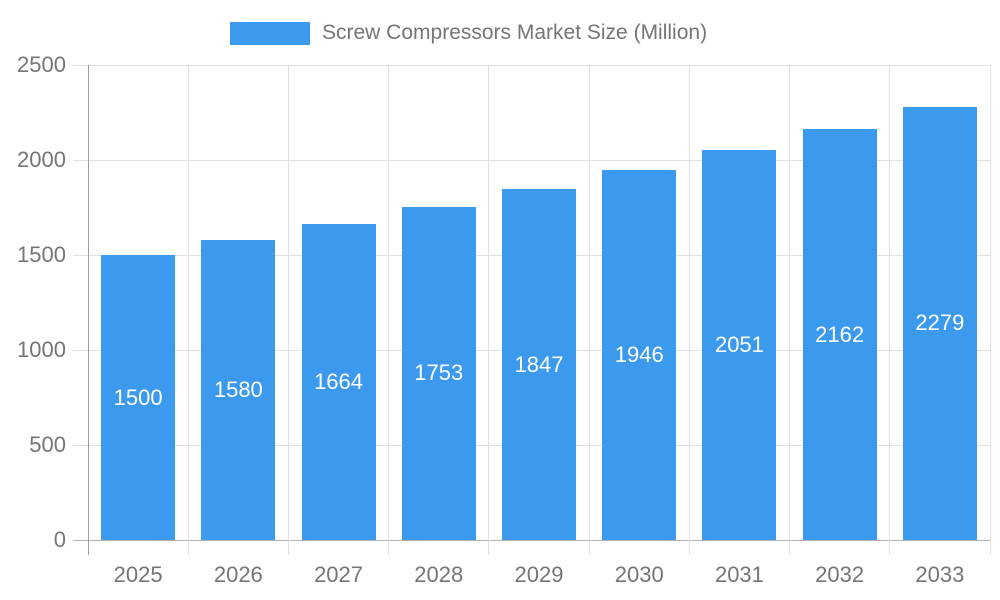 The height and width of the screenshot is (600, 1000). What do you see at coordinates (41, 349) in the screenshot?
I see `y-tick-label: 1000` at bounding box center [41, 349].